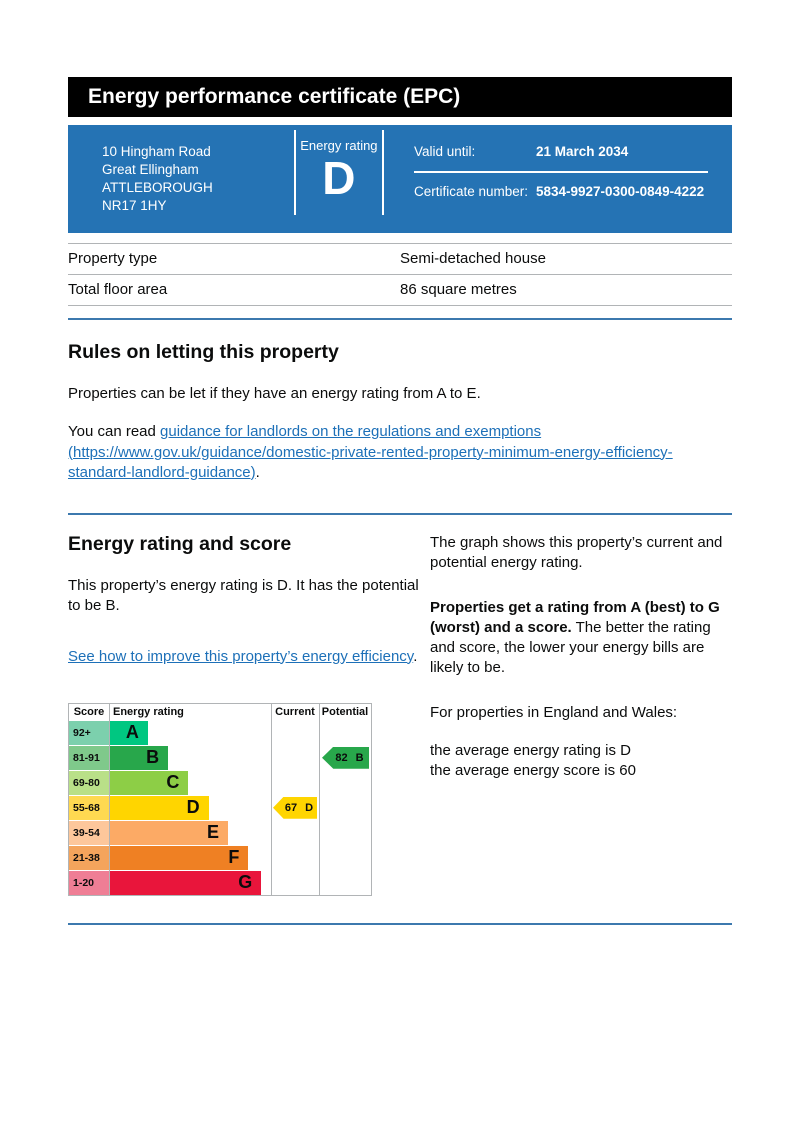 The image size is (800, 1133). Describe the element at coordinates (339, 145) in the screenshot. I see `energy-rating-label: Energy rating` at that location.